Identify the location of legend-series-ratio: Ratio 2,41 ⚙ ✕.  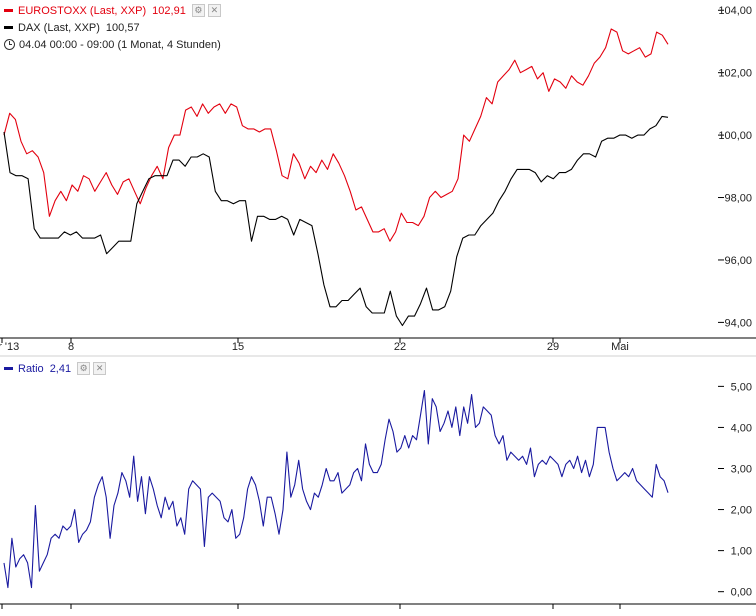
(55, 368).